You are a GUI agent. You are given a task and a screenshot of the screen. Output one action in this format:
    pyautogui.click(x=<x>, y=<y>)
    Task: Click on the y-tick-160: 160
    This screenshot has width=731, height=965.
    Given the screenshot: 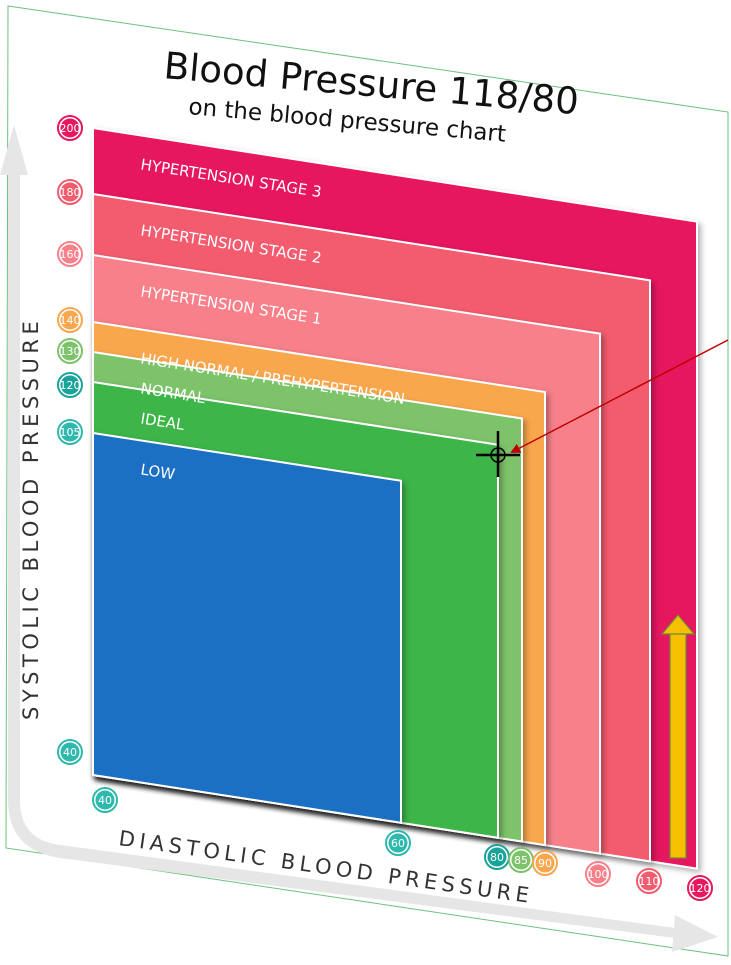 What is the action you would take?
    pyautogui.click(x=70, y=254)
    